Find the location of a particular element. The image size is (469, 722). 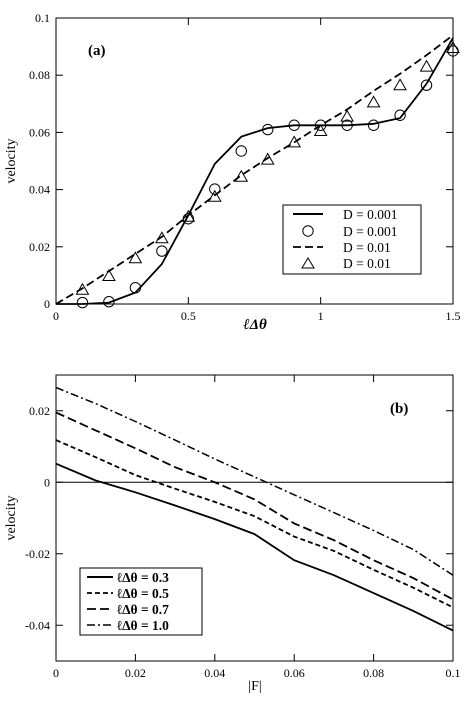

x-tick-label: 0.04 is located at coordinates (214, 673).